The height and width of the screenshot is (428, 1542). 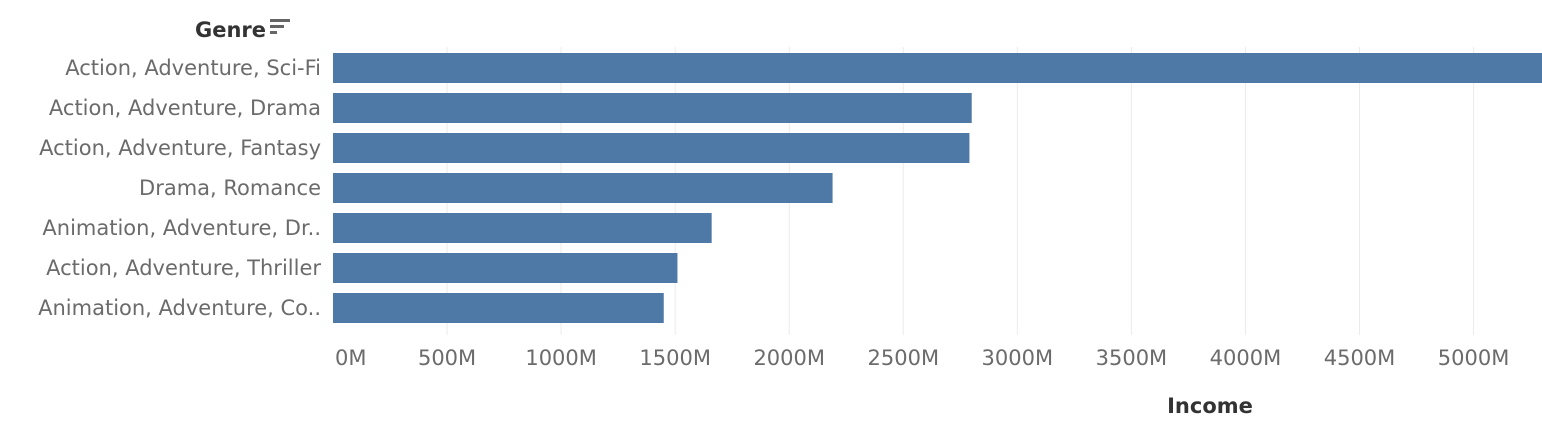 I want to click on x-tick-label: 2000M, so click(x=789, y=358).